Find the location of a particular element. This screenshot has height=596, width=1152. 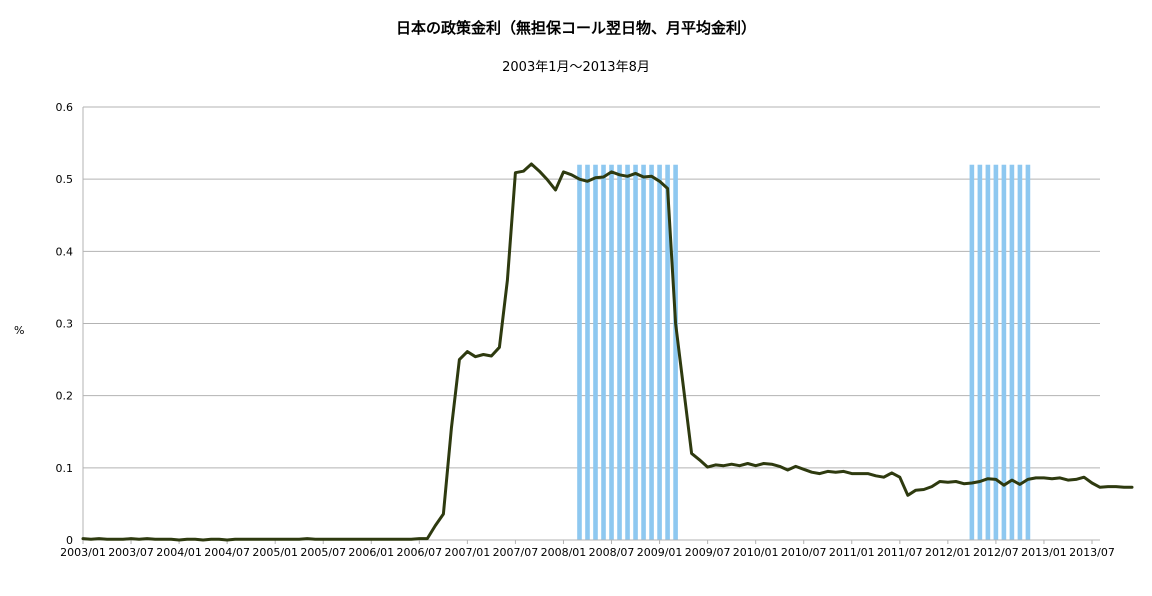

y-tick-label: 0.3 is located at coordinates (65, 324).